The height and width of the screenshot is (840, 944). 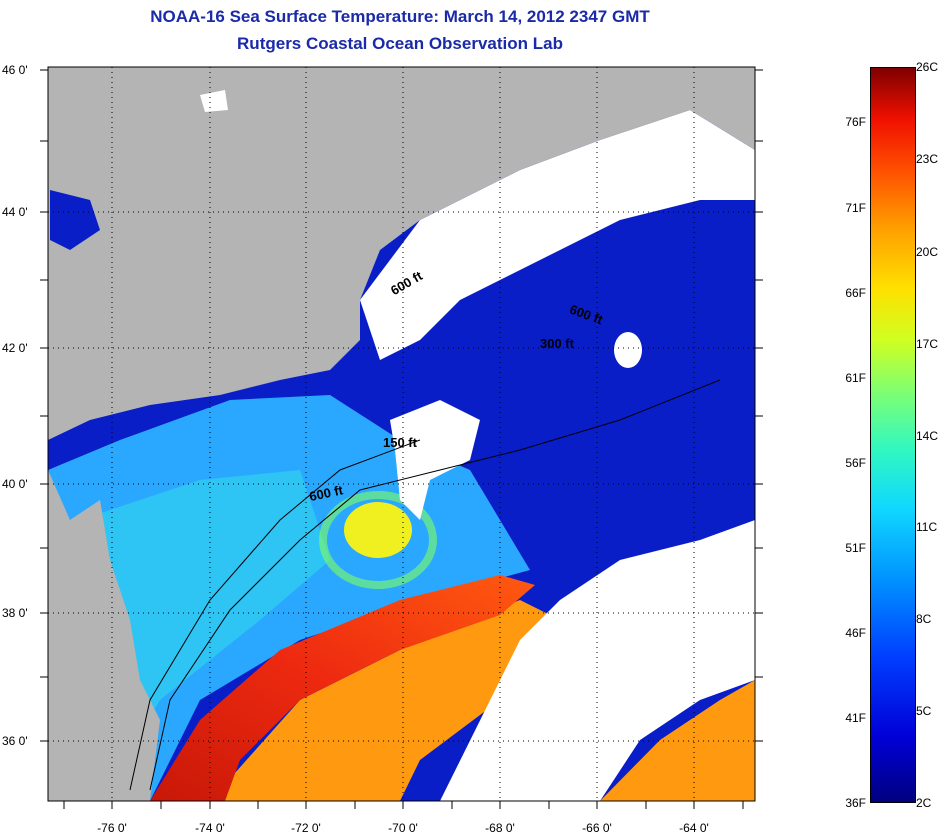 What do you see at coordinates (214, 101) in the screenshot?
I see `lake-snow` at bounding box center [214, 101].